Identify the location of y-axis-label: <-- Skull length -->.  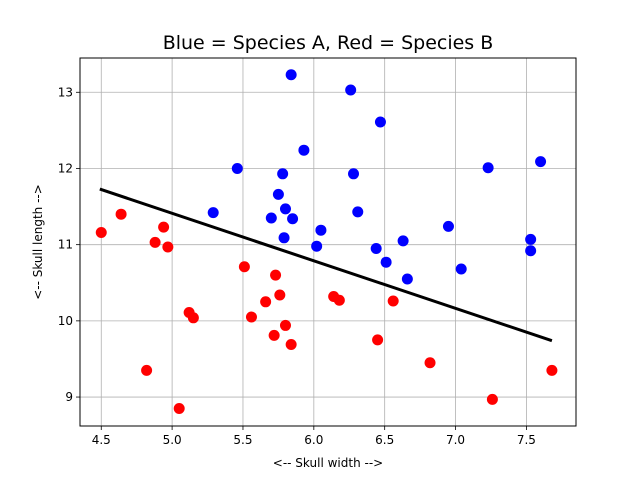
(38, 242).